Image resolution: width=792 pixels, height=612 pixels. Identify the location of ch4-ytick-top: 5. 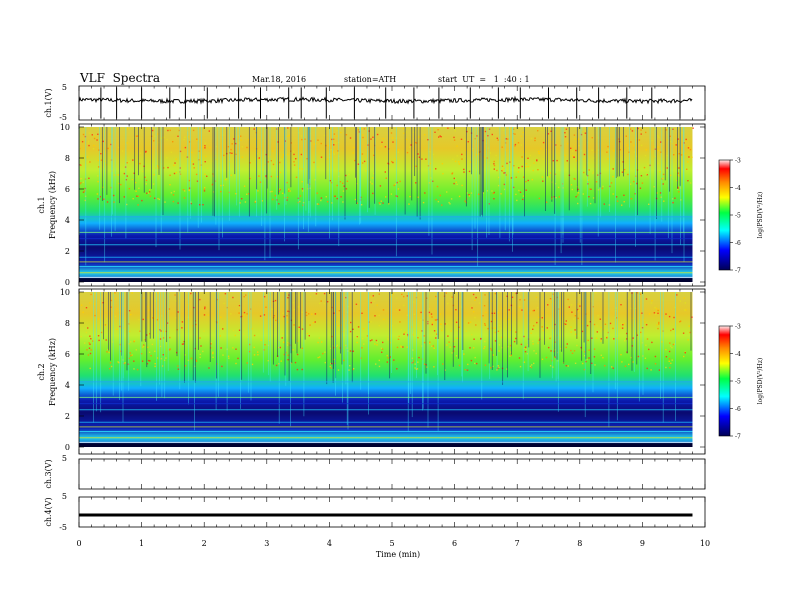
(64, 496).